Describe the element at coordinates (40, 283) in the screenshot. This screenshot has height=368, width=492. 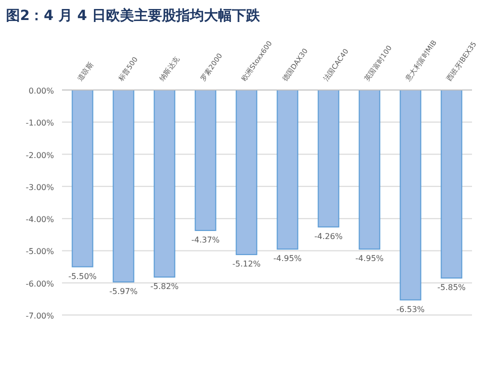
I see `y-tick-label: -6.00%` at that location.